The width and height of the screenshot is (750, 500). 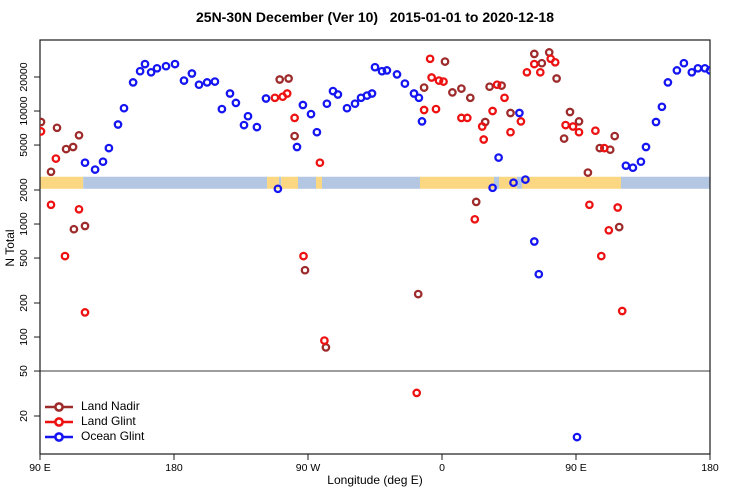 I want to click on y-tick-label: 5000, so click(x=24, y=145).